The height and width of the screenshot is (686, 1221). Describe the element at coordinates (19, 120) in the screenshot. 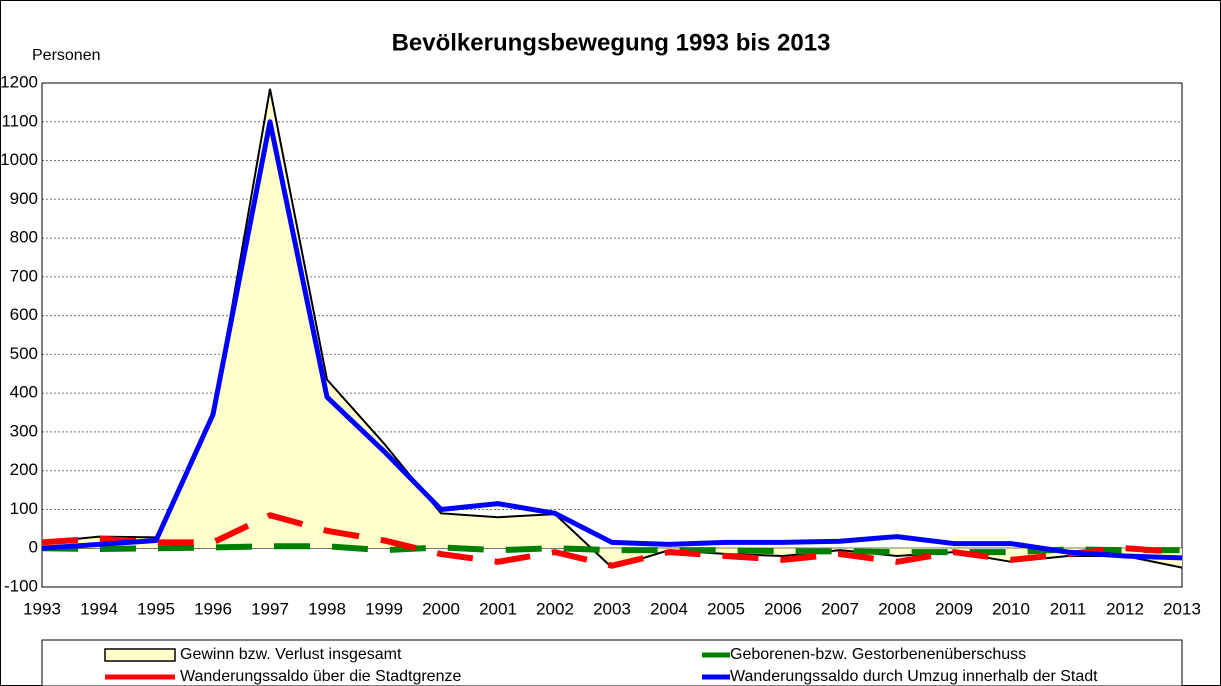

I see `y-tick-label: 1100` at that location.